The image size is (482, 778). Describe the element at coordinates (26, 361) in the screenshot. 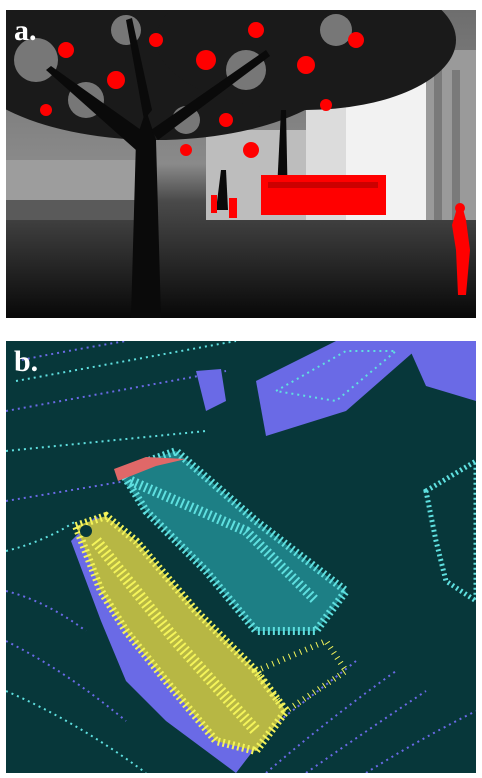

I see `panel-label-b: b.` at that location.